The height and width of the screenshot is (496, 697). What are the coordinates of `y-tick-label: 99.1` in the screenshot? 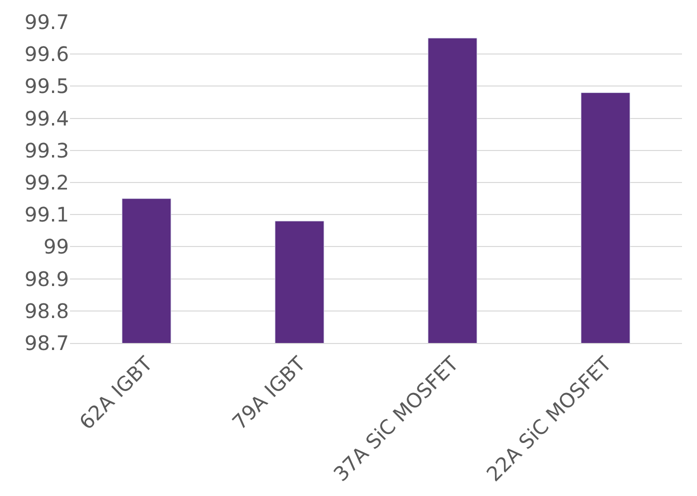 It's located at (46, 214).